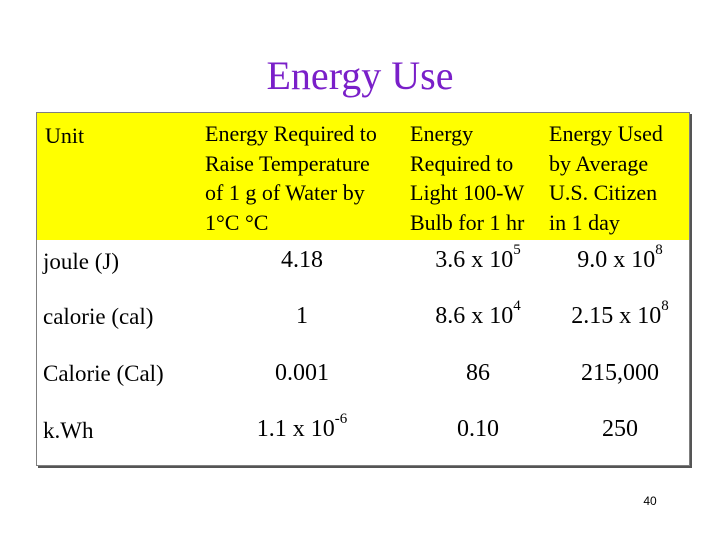  What do you see at coordinates (467, 192) in the screenshot?
I see `header-col2-line: Light 100-W` at bounding box center [467, 192].